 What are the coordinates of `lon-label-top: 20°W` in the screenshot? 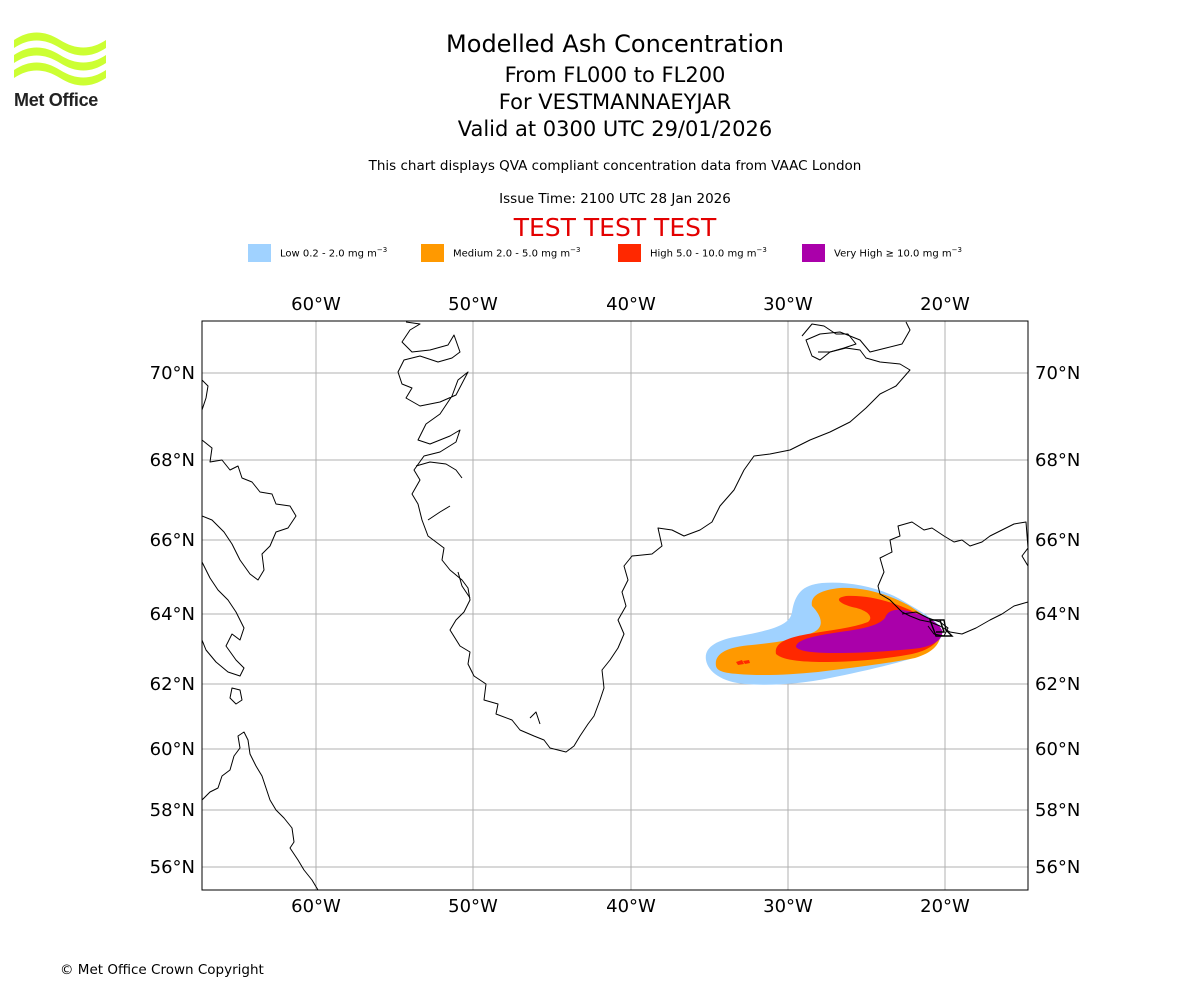 It's located at (945, 304).